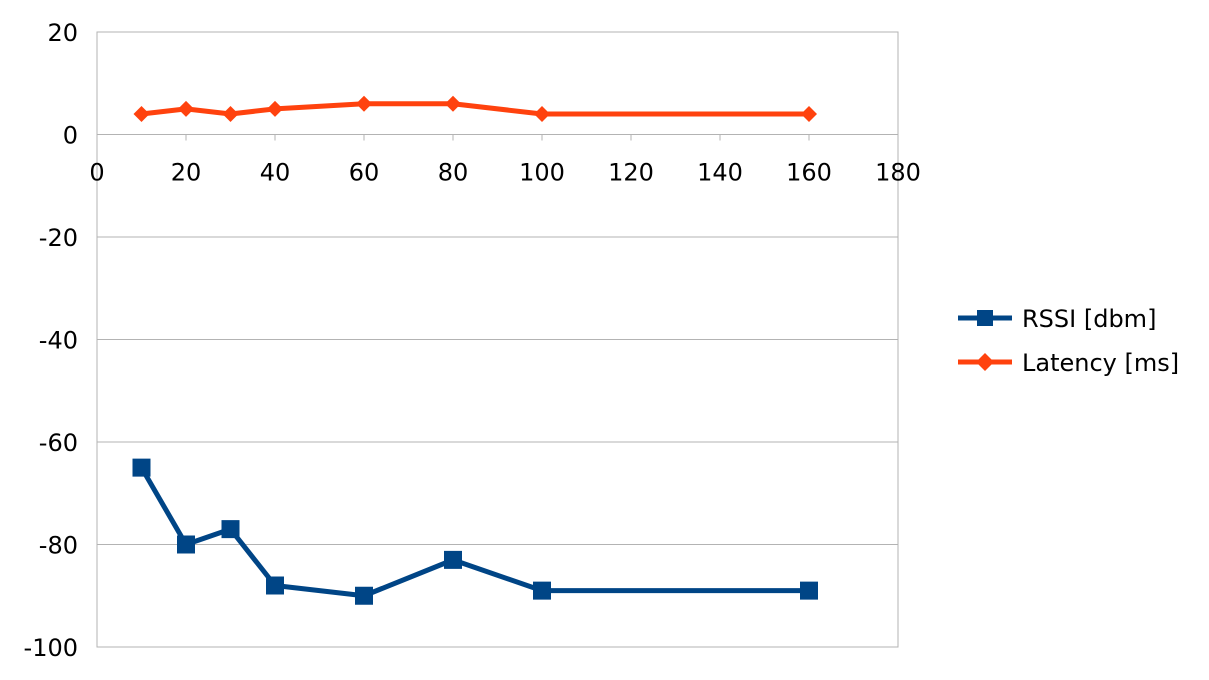  I want to click on y-tick-label-3: -40, so click(58, 341).